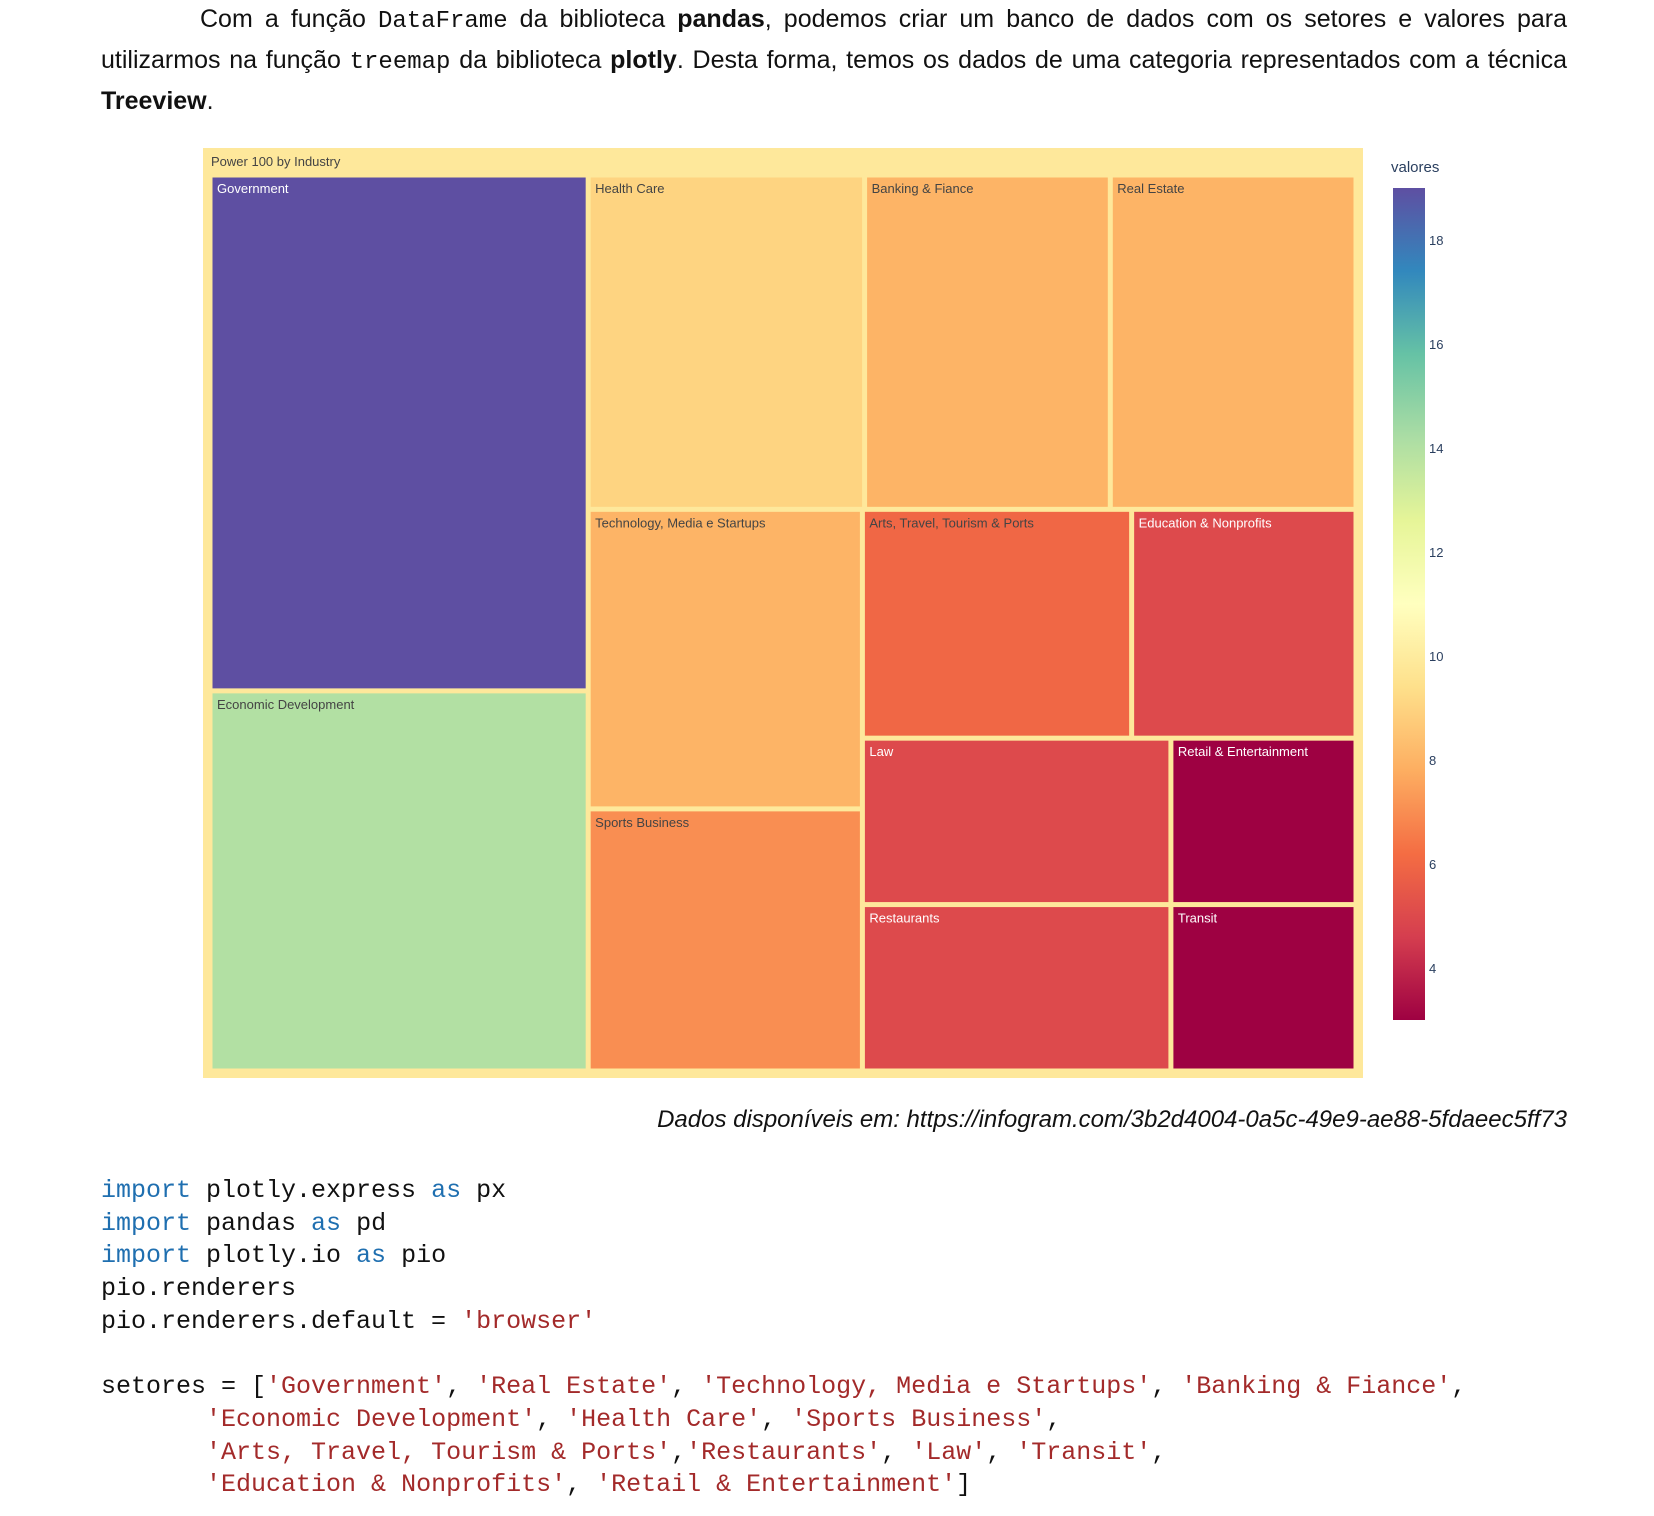  What do you see at coordinates (726, 342) in the screenshot?
I see `treemap-tile-health-care` at bounding box center [726, 342].